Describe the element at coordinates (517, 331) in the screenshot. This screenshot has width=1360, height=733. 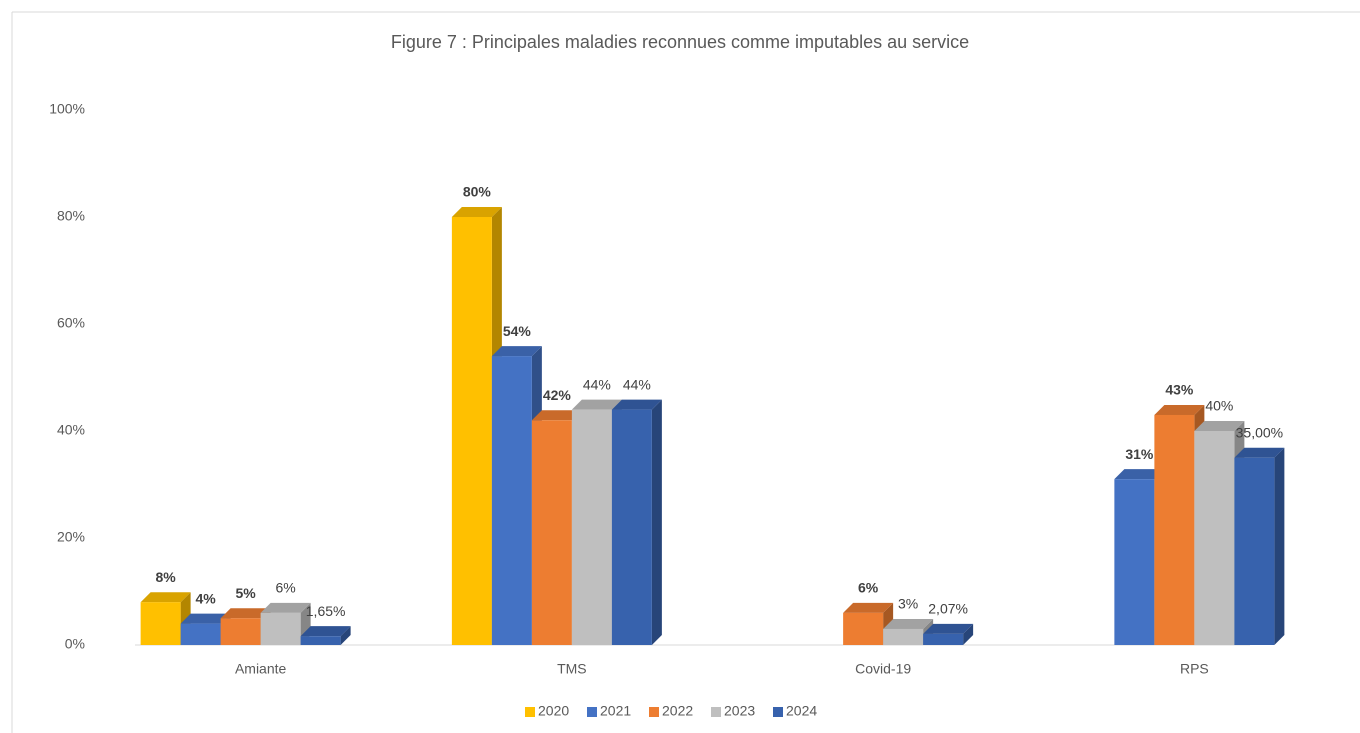
I see `data-label: 54%` at that location.